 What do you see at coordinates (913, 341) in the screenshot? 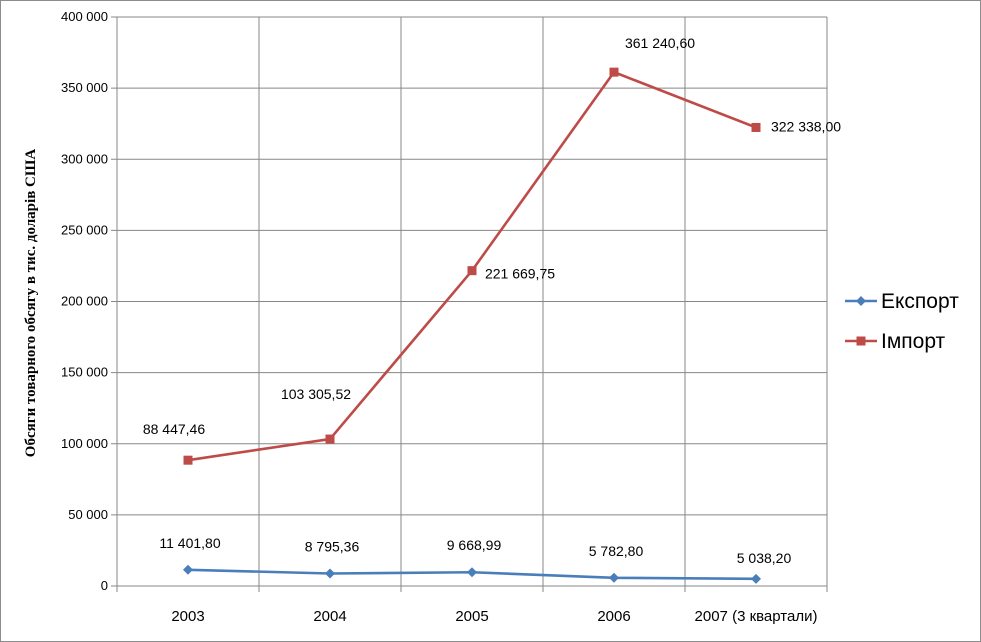
I see `legend-label: Імпорт` at bounding box center [913, 341].